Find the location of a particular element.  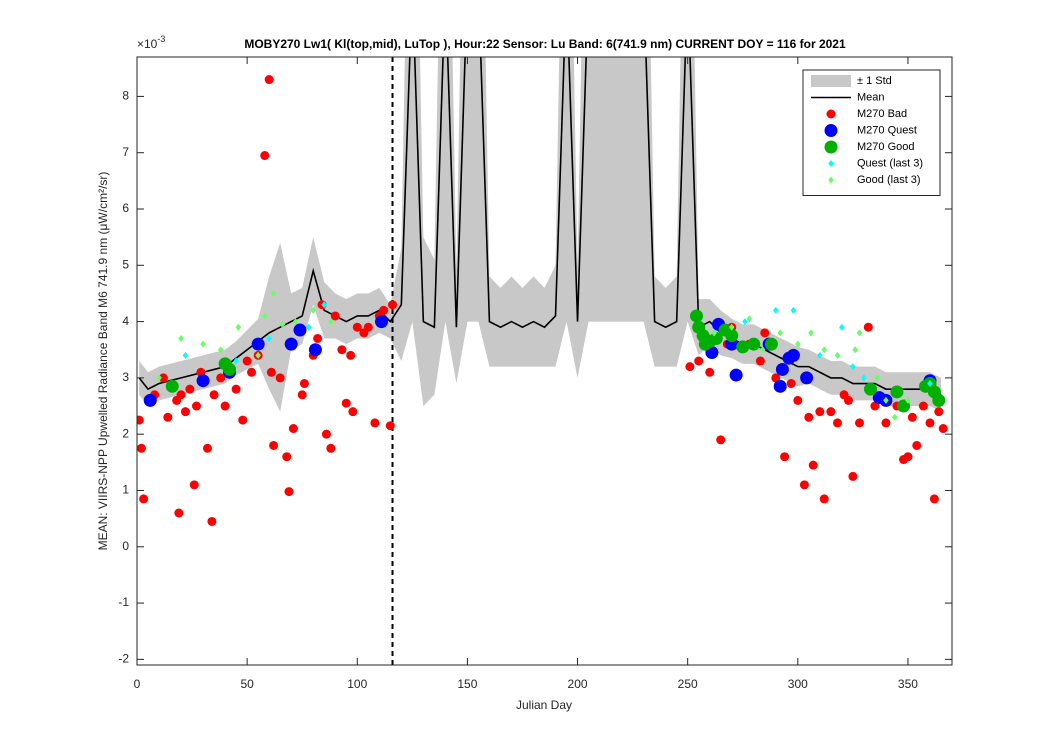

y-multiplier: ×10⁻³ is located at coordinates (151, 42).